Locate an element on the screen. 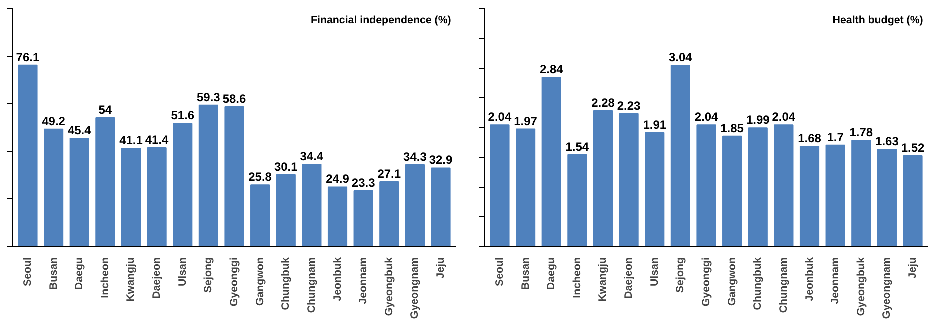 The width and height of the screenshot is (942, 324). data-label: 30.1 is located at coordinates (286, 167).